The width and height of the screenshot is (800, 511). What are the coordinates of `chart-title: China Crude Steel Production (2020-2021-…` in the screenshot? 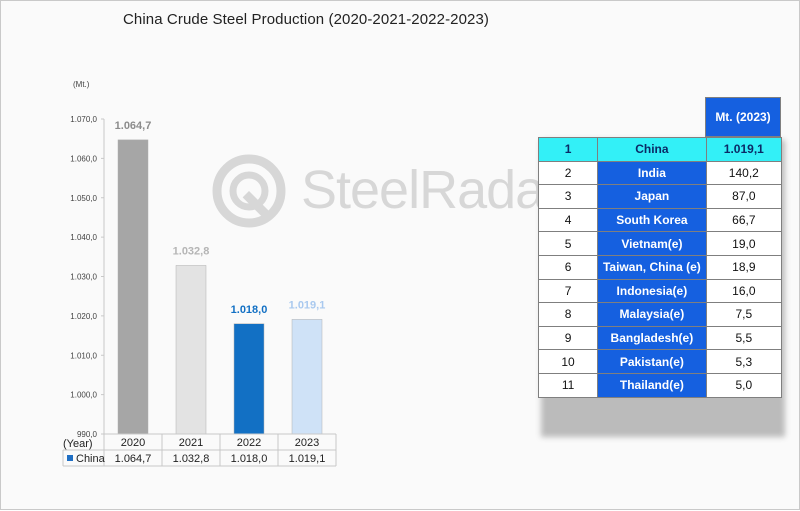 It's located at (306, 19).